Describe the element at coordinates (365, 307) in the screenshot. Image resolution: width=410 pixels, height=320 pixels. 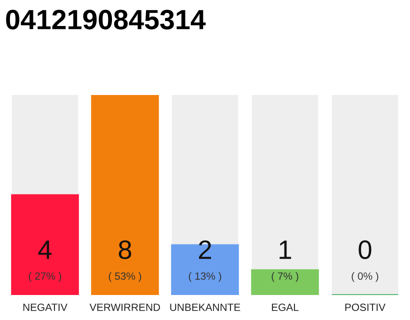
I see `x-tick-label: POSITIV` at that location.